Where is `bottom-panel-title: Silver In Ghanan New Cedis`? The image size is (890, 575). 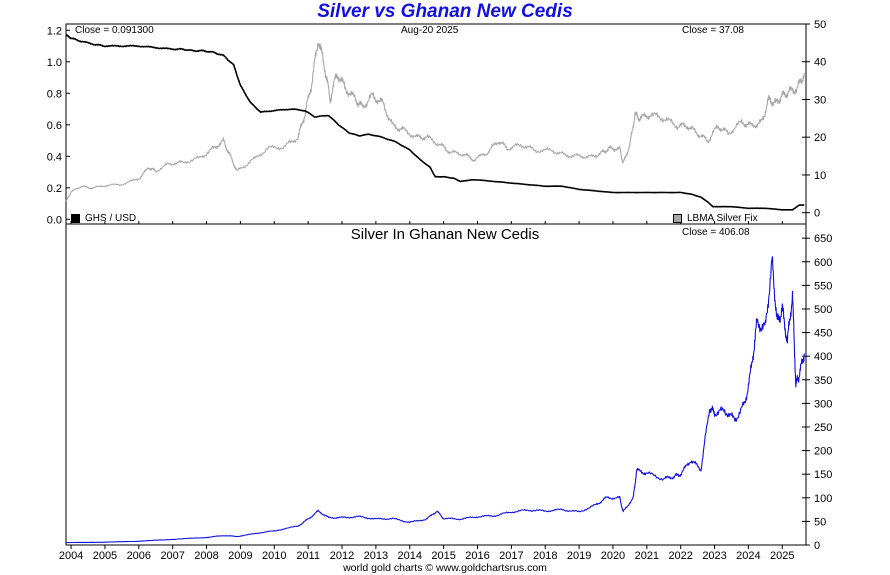 bottom-panel-title: Silver In Ghanan New Cedis is located at coordinates (445, 234).